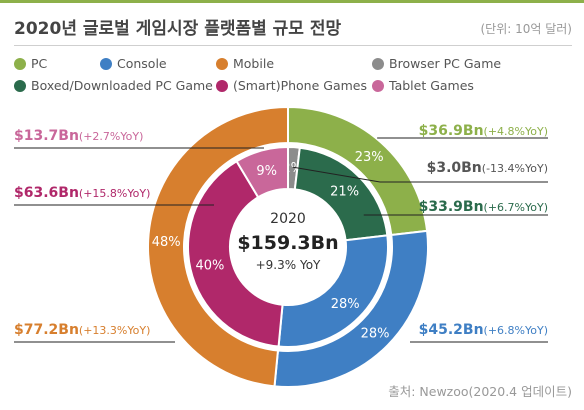  Describe the element at coordinates (480, 391) in the screenshot. I see `source-note: 출처: Newzoo(2020.4 업데이트)` at that location.